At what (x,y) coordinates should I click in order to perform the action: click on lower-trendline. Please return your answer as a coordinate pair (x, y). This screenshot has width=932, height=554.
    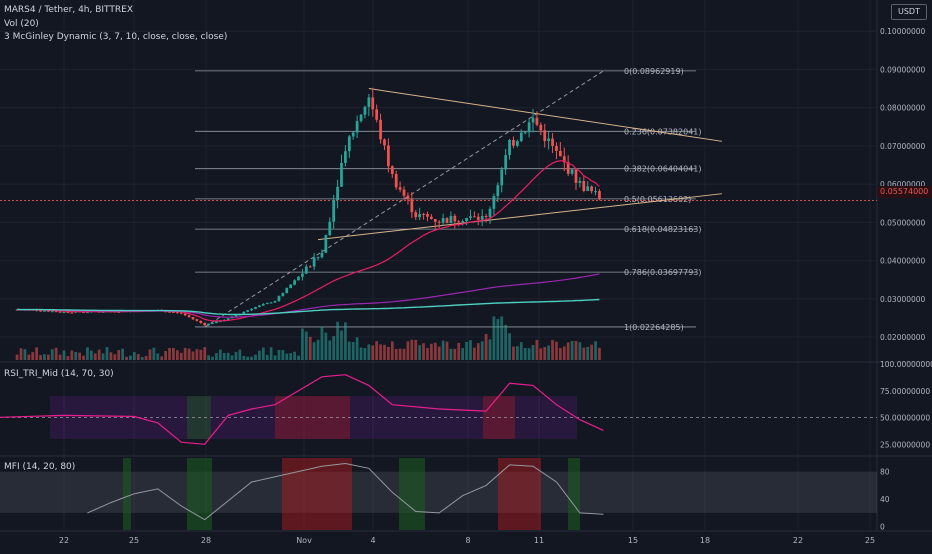
    Looking at the image, I should click on (520, 217).